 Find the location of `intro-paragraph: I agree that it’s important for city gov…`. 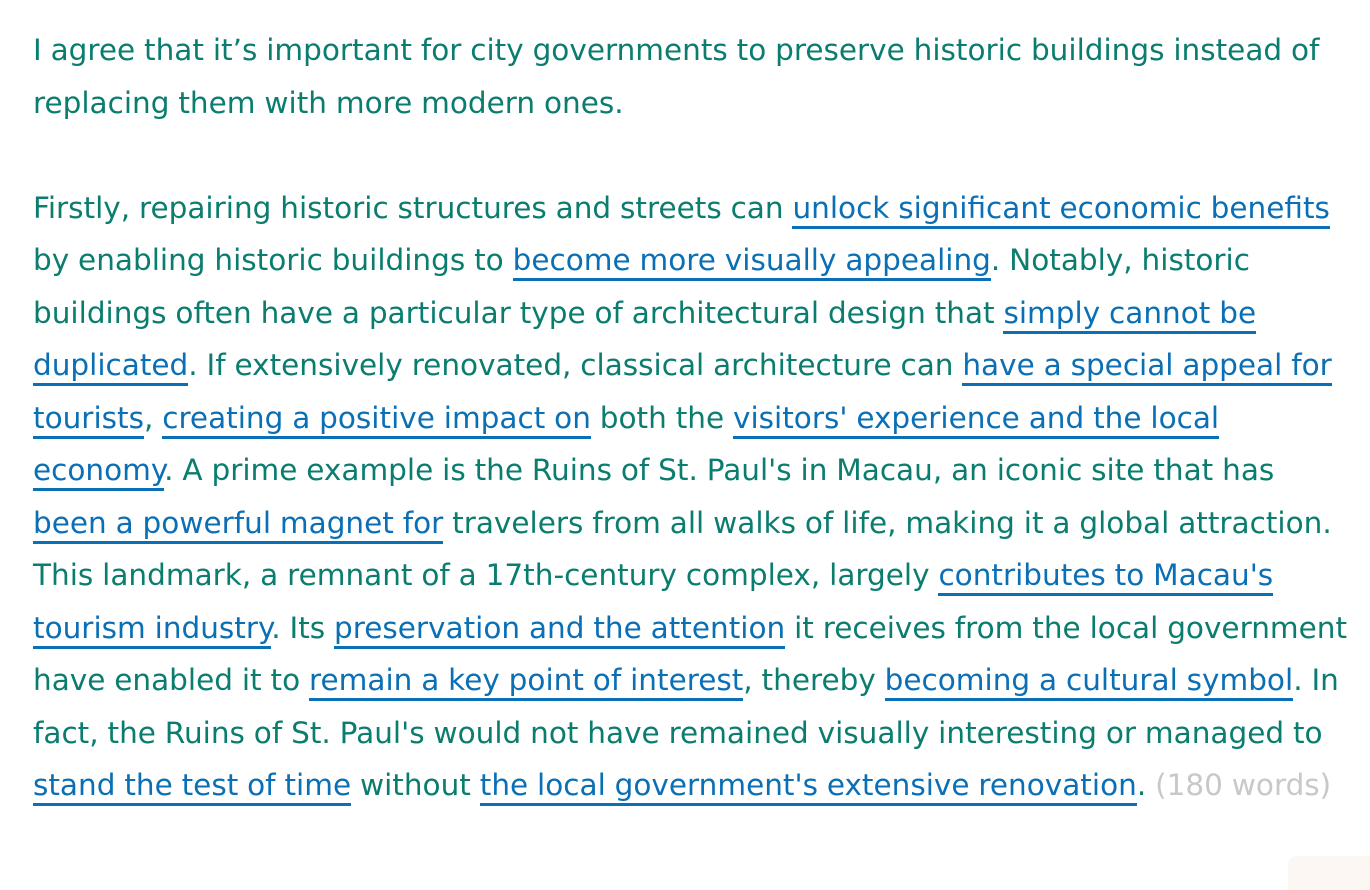

intro-paragraph: I agree that it’s important for city gov… is located at coordinates (676, 76).